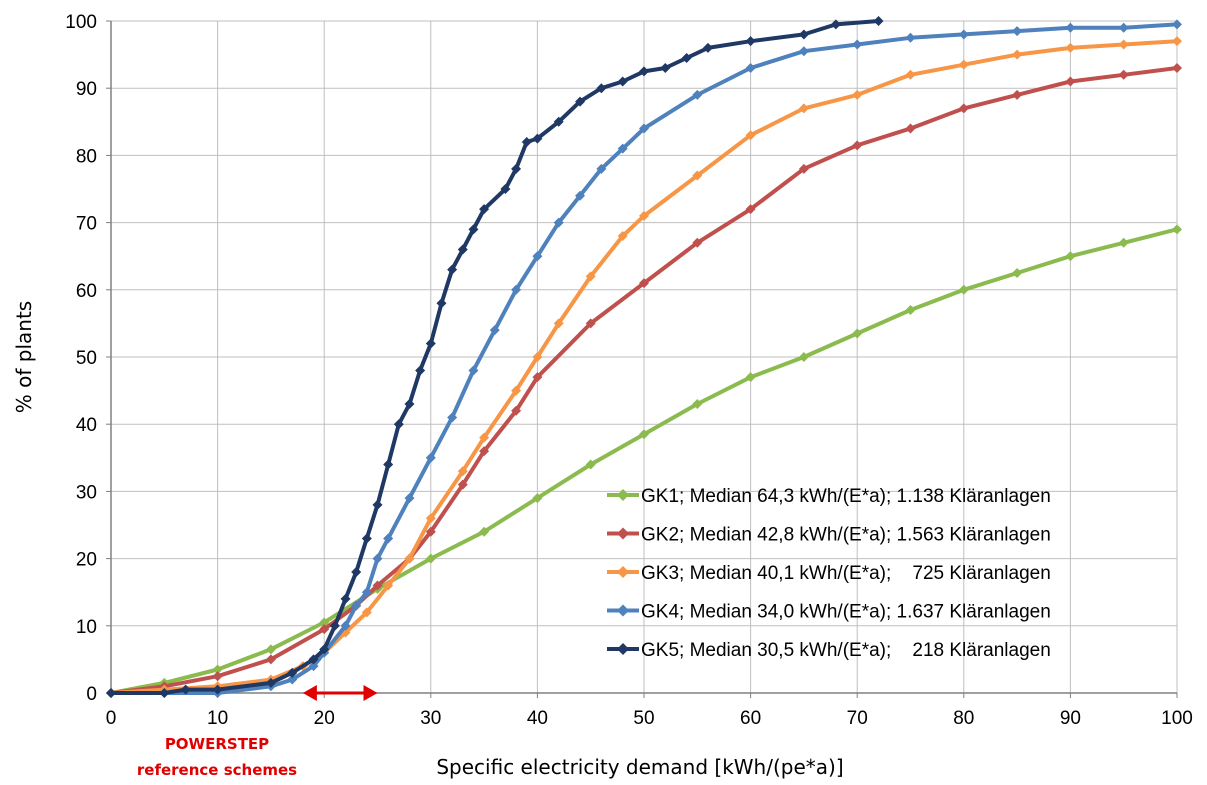 The image size is (1207, 785). Describe the element at coordinates (86, 492) in the screenshot. I see `y-tick-label: 30` at that location.